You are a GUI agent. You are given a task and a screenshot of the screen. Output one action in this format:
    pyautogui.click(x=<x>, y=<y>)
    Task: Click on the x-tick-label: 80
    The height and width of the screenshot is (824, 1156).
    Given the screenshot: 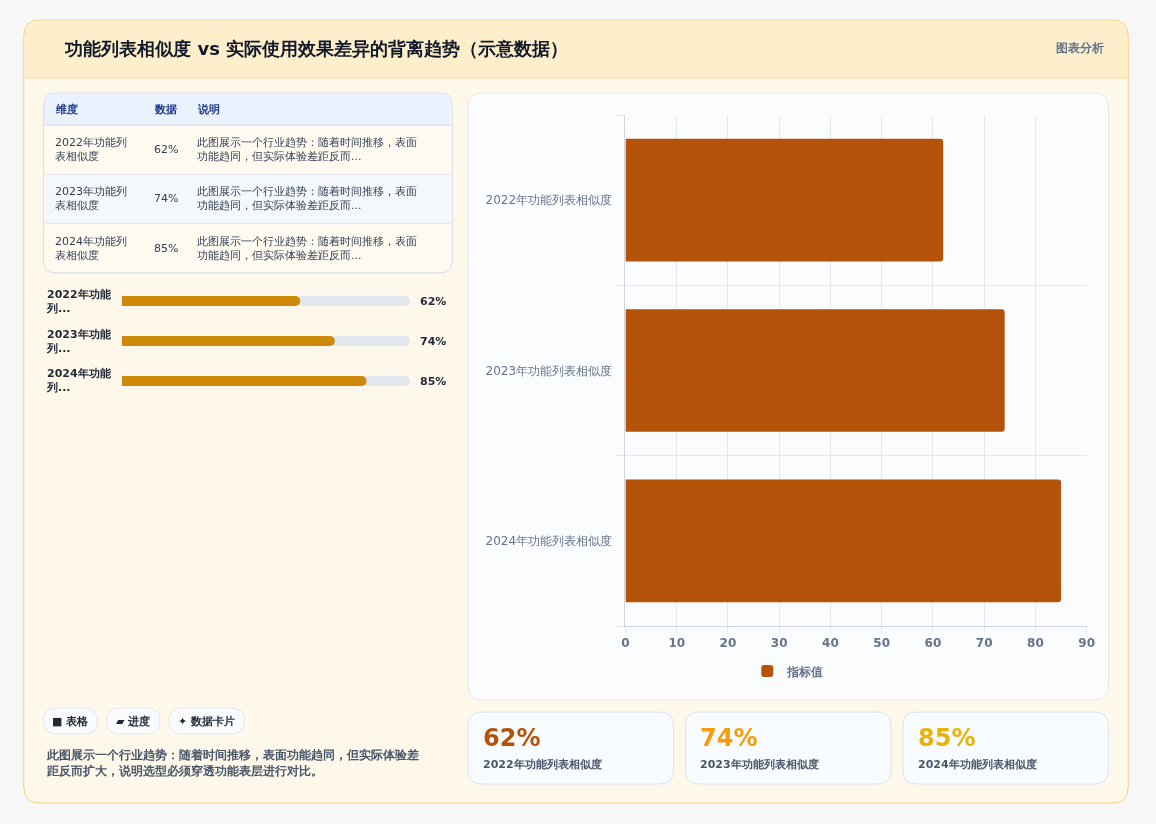 What is the action you would take?
    pyautogui.click(x=1035, y=643)
    